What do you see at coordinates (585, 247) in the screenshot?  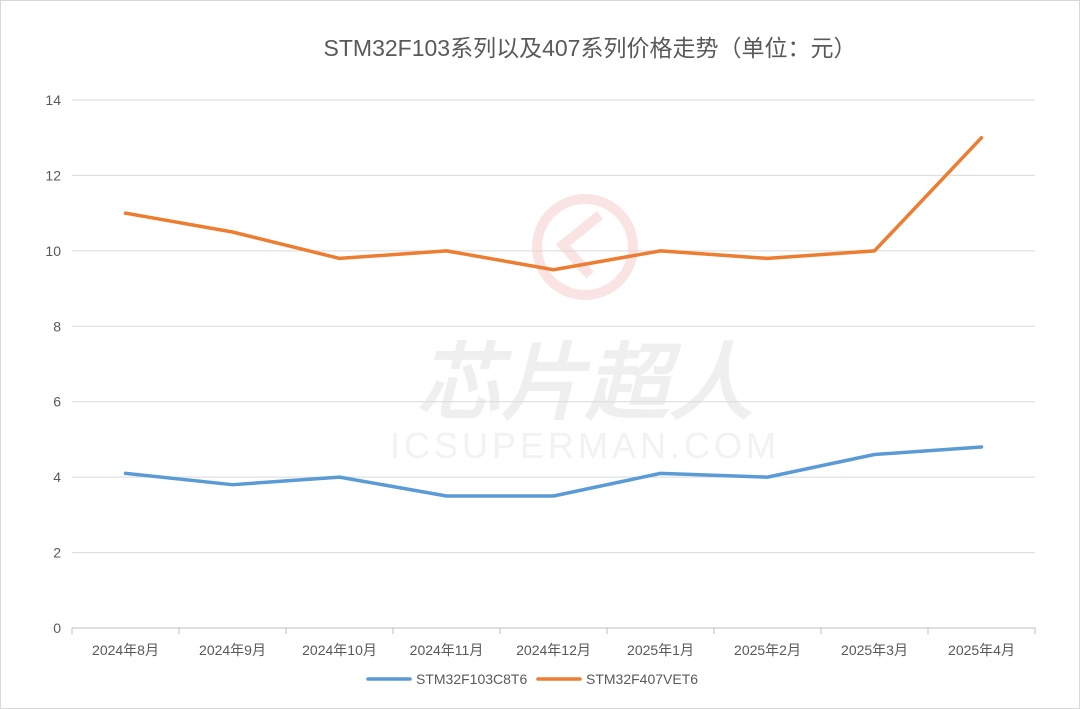 I see `watermark-logo-icon` at bounding box center [585, 247].